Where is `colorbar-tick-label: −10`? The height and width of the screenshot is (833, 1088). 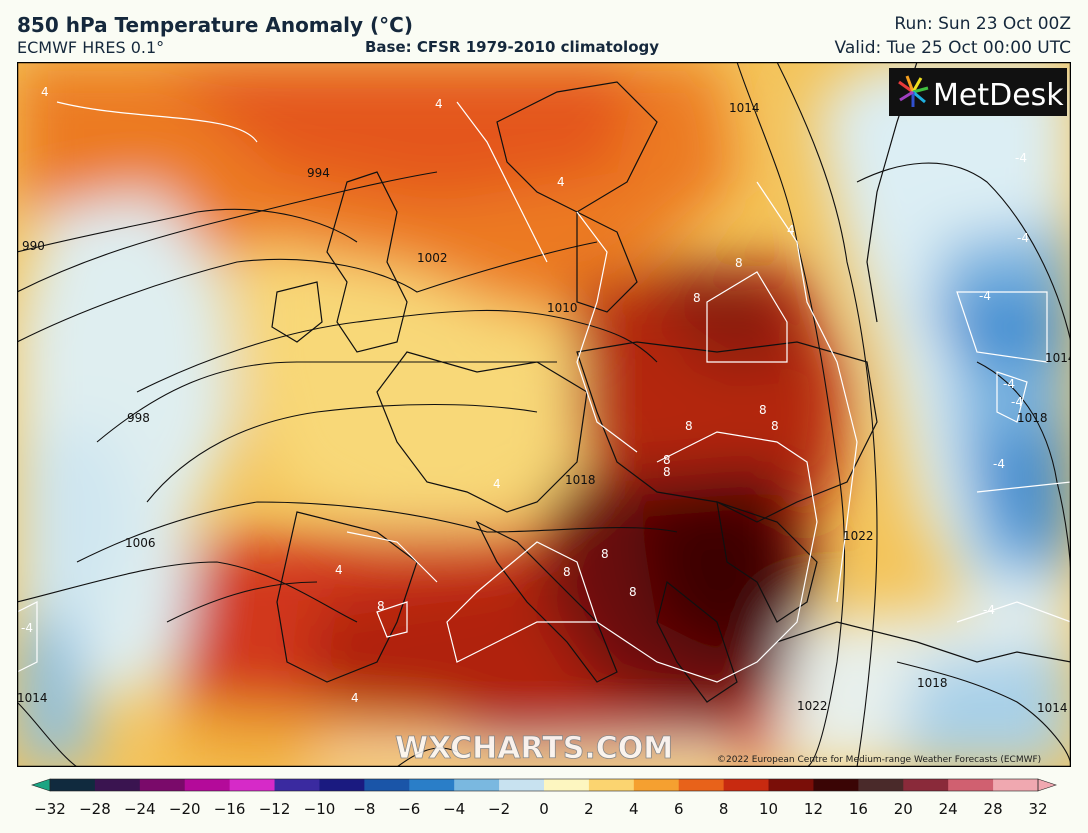
colorbar-tick-label: −10 is located at coordinates (320, 809).